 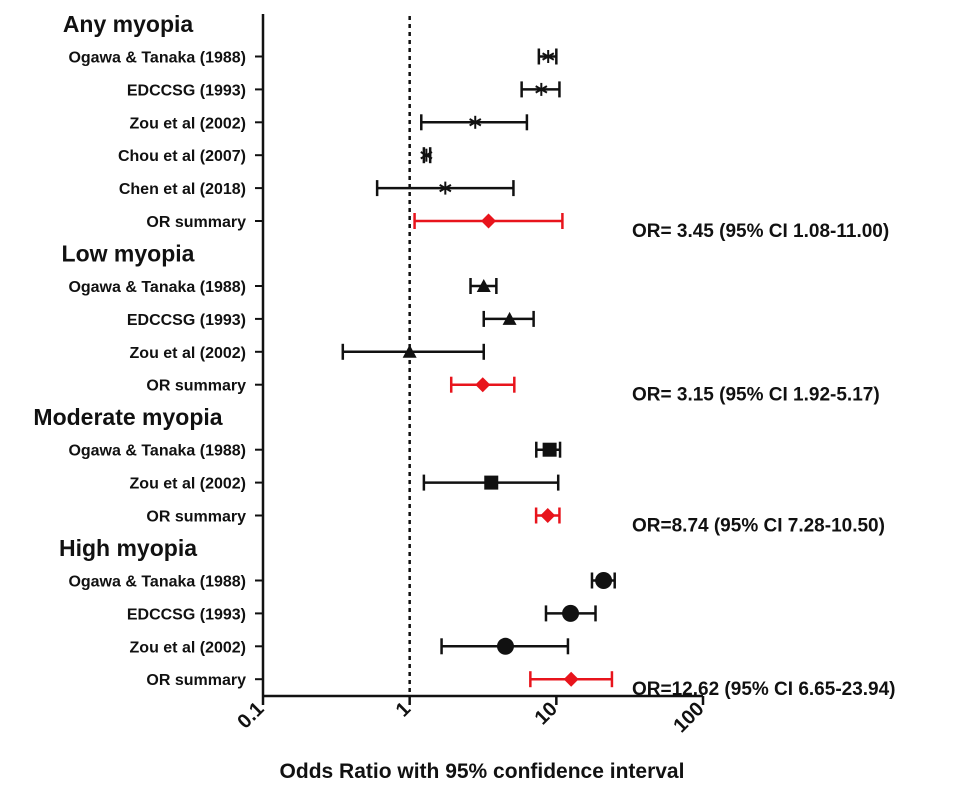 I want to click on summary-or-text: OR= 3.15 (95% CI 1.92-5.17), so click(x=756, y=395).